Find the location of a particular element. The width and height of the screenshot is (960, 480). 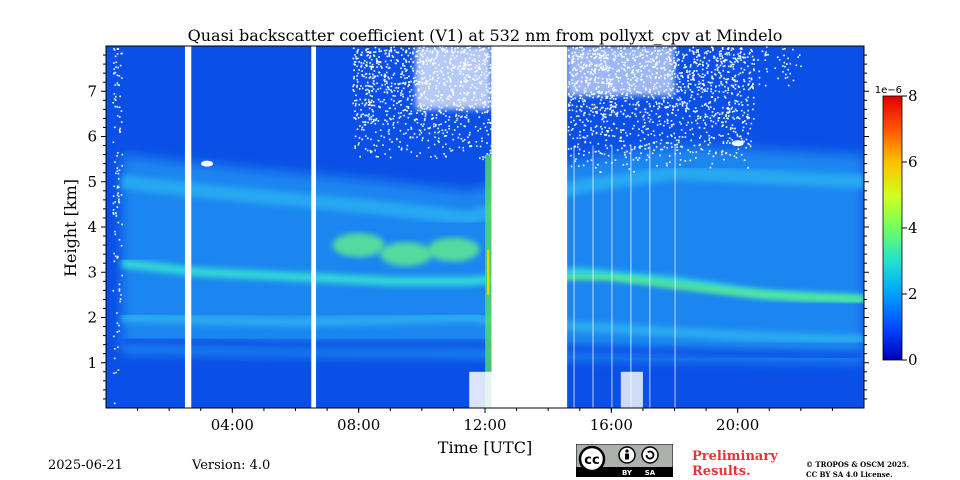

cc-by-sa-license-badge: cc BY SA is located at coordinates (624, 460).